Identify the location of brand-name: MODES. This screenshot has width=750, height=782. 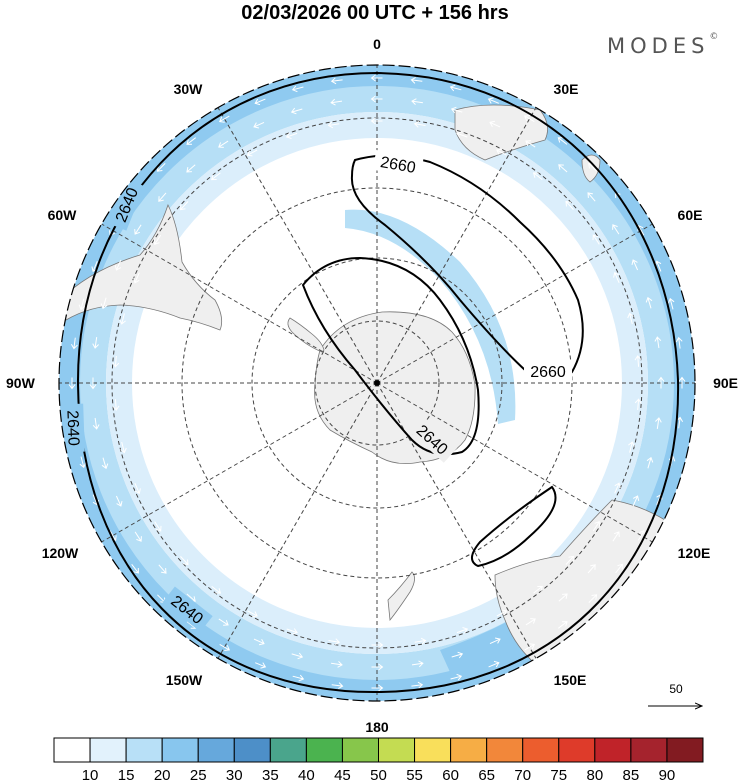
(658, 46).